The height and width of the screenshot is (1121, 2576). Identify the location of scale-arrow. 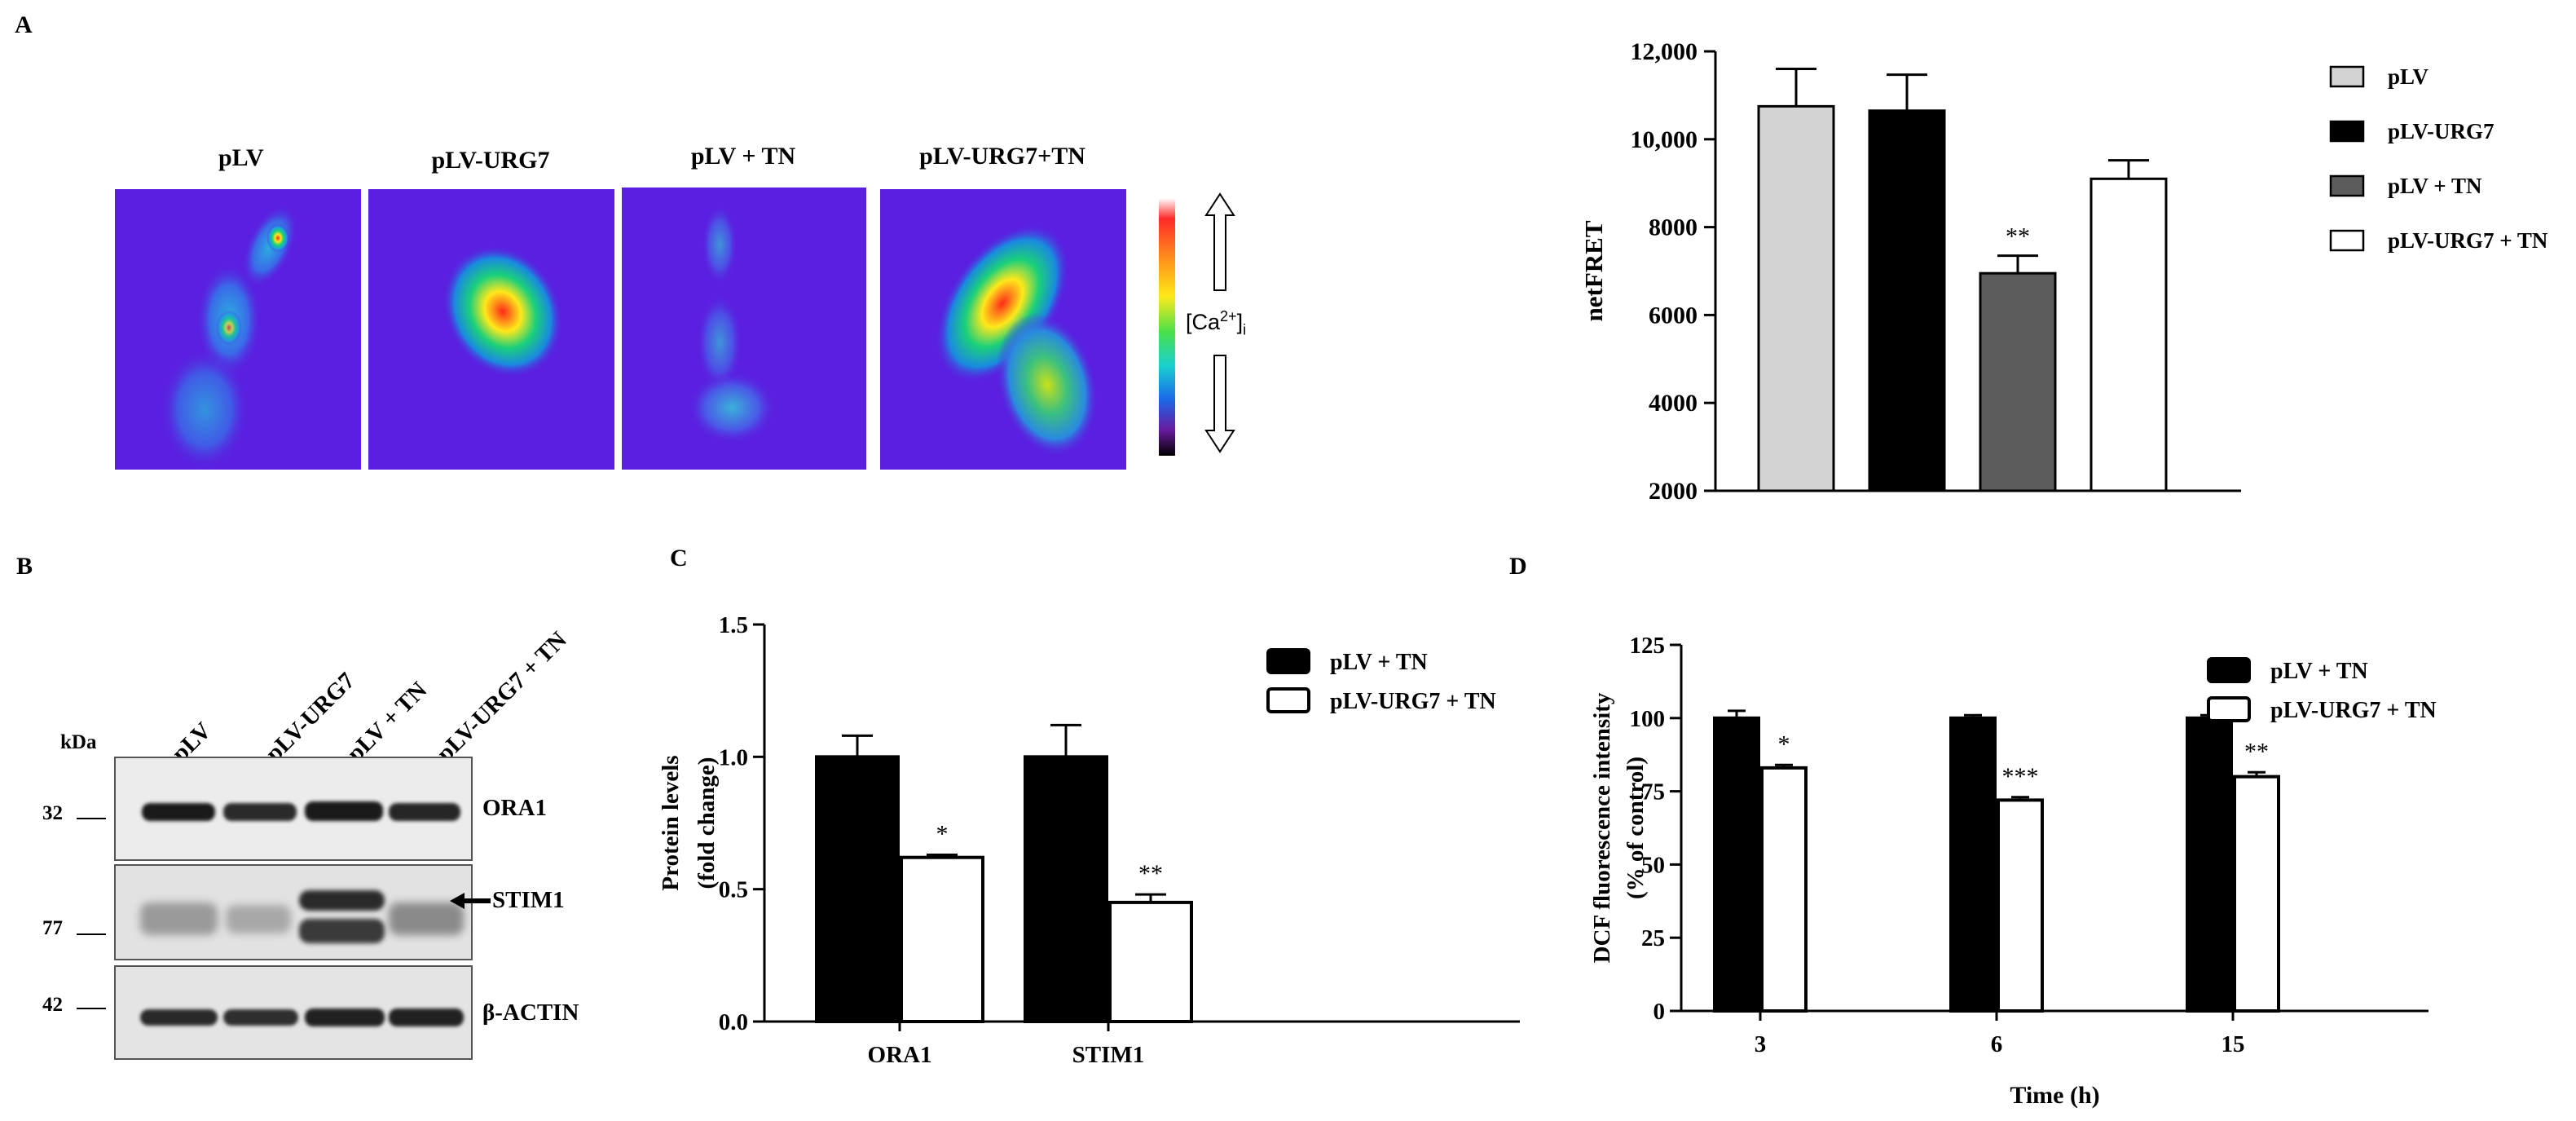
(1220, 322).